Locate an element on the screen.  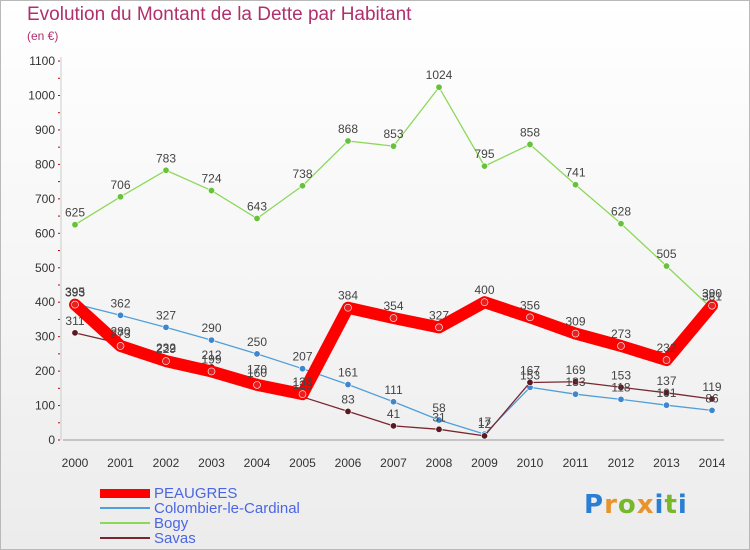
y-tick-label: 100 is located at coordinates (45, 406).